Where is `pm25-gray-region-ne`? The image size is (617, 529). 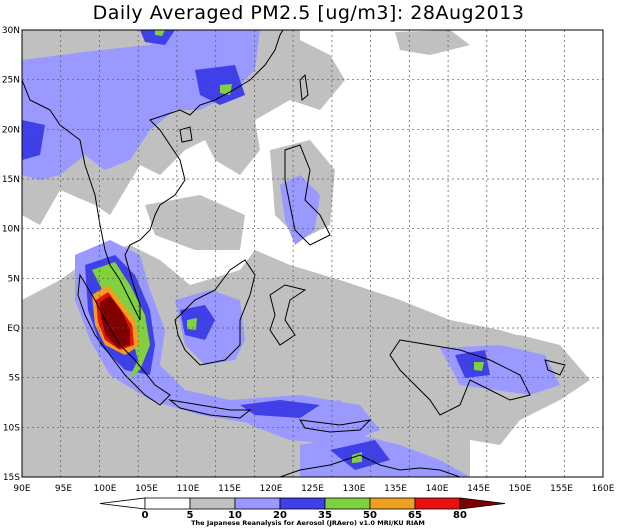
pm25-gray-region-ne is located at coordinates (432, 42).